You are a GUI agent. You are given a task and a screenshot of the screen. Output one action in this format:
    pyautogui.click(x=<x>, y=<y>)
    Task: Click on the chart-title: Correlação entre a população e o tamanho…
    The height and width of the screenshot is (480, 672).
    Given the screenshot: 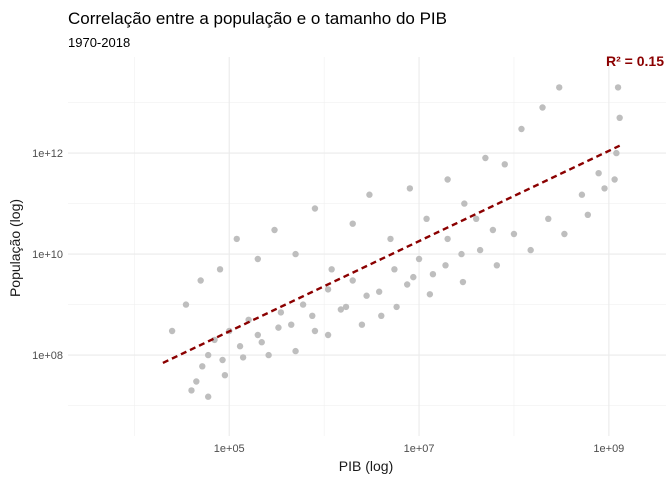 What is the action you would take?
    pyautogui.click(x=257, y=18)
    